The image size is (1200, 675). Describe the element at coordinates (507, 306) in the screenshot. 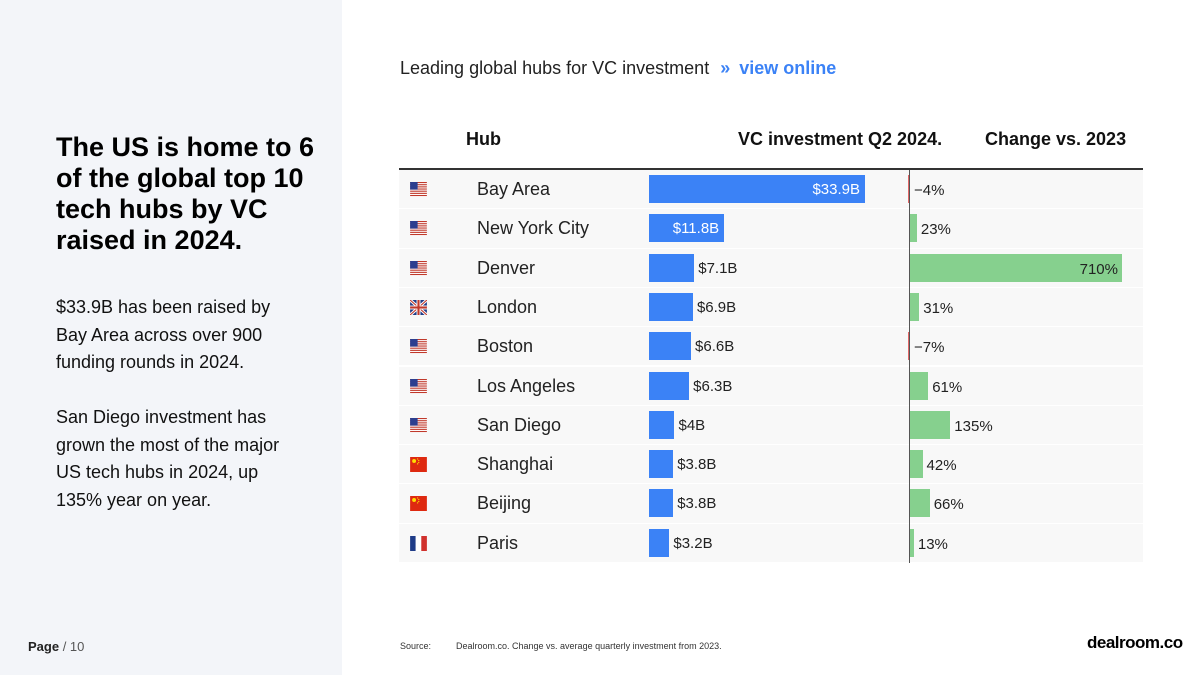

I see `hub-name: London` at that location.